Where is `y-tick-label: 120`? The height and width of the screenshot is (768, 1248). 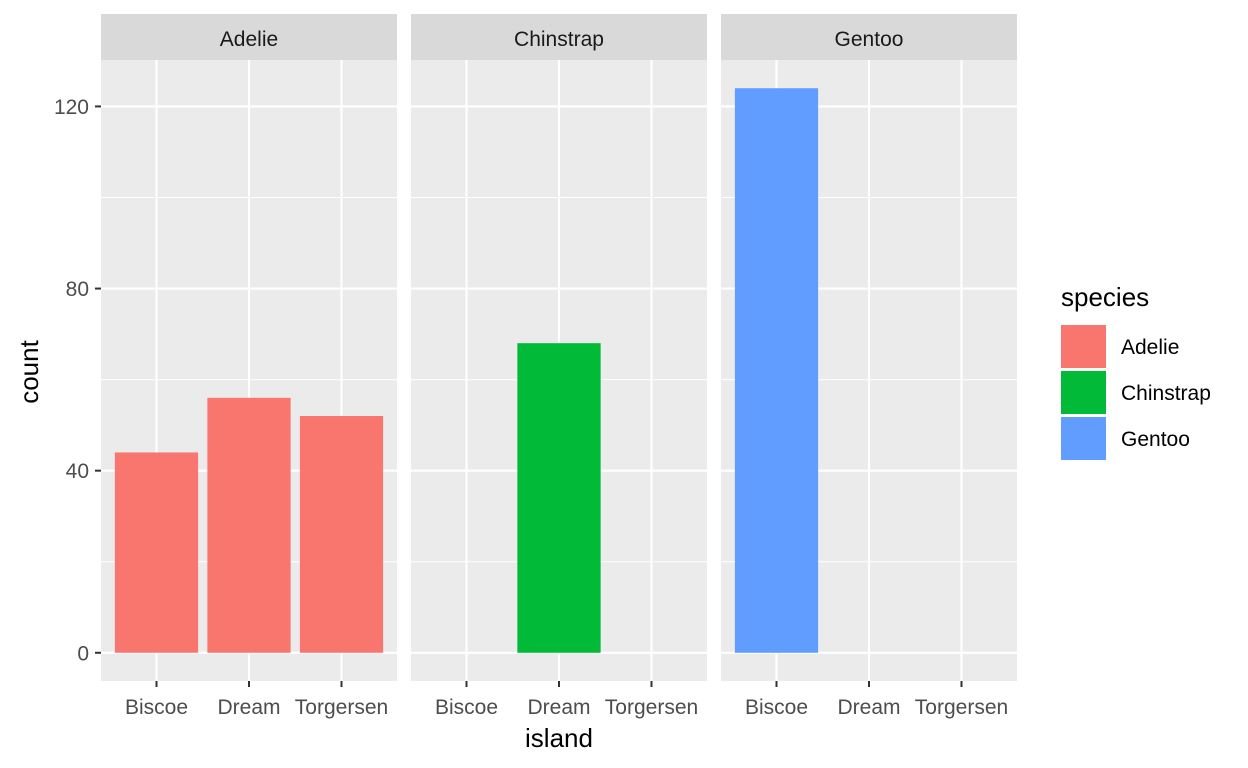
y-tick-label: 120 is located at coordinates (71, 107).